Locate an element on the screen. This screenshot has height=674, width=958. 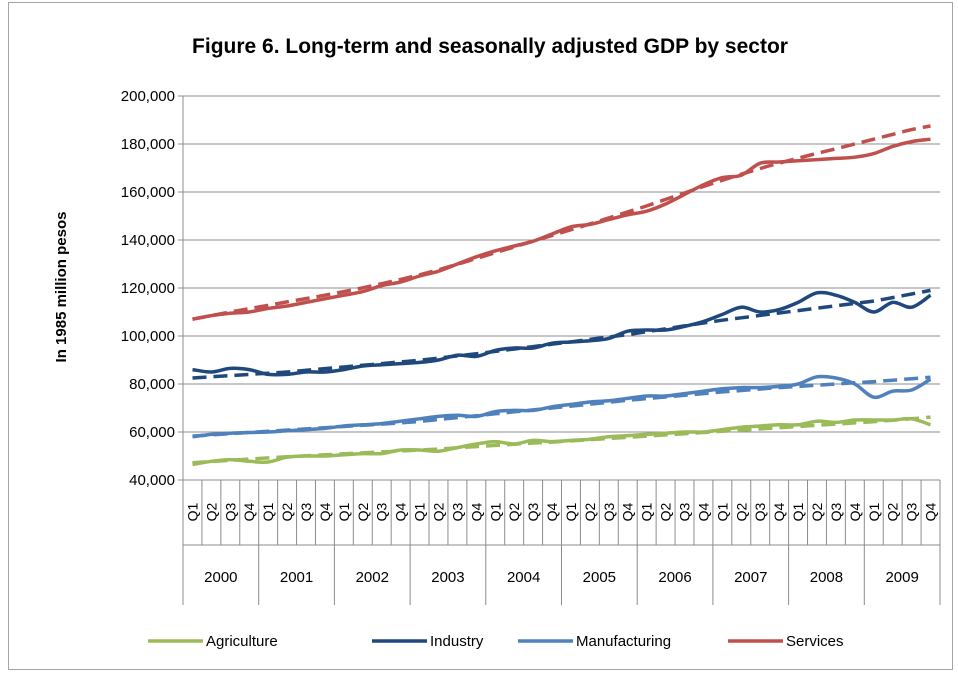
agriculture-series-line is located at coordinates (562, 441).